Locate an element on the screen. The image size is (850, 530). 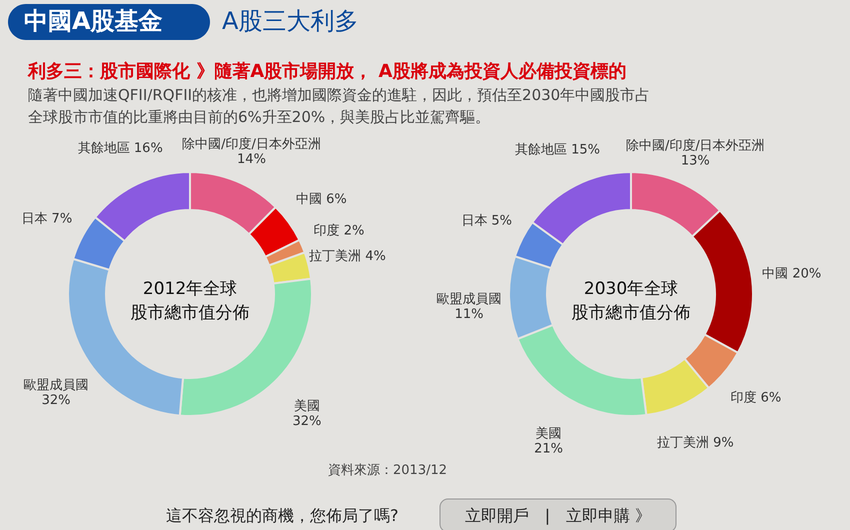
slice-label: 印度 2% is located at coordinates (339, 230).